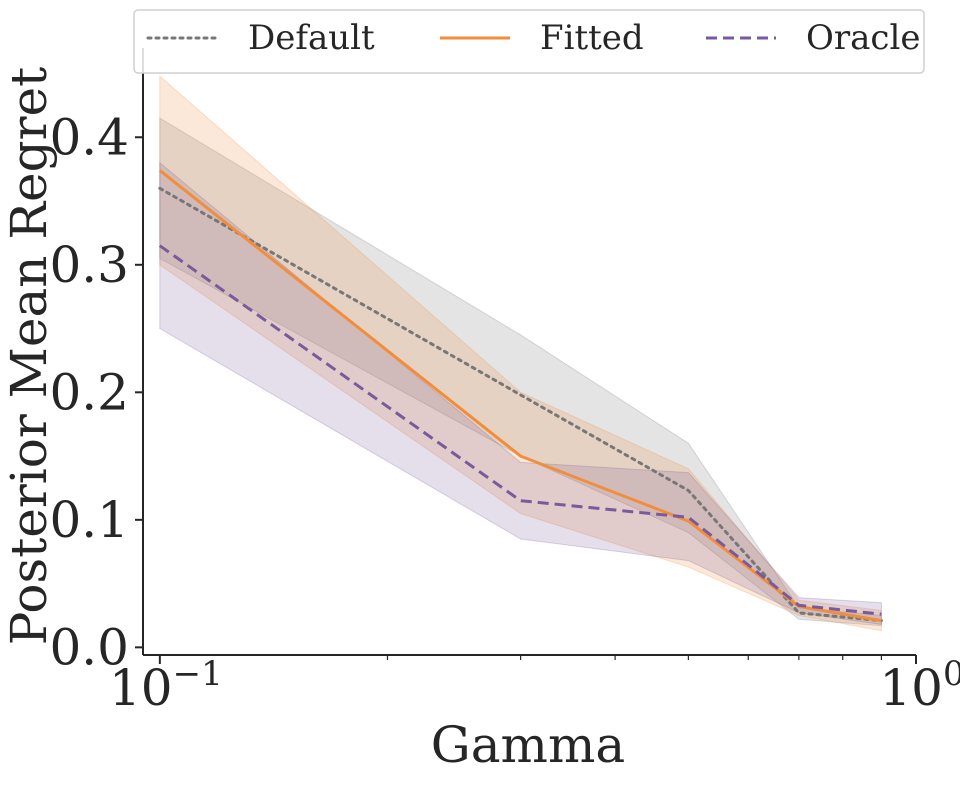 This screenshot has height=785, width=960. I want to click on x-tick-label: 10⁻¹, so click(166, 685).